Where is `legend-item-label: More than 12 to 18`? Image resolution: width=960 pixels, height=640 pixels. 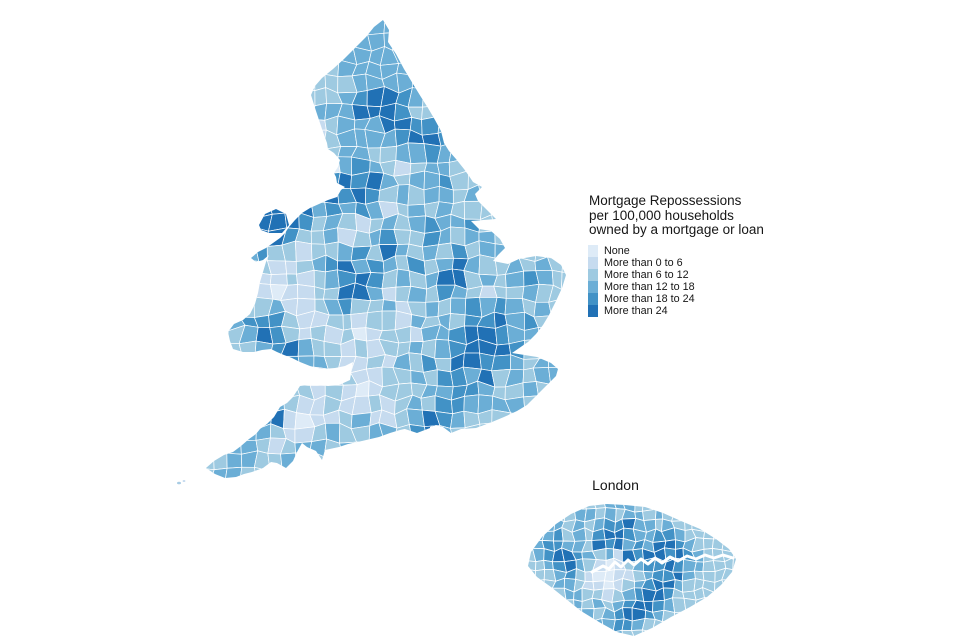
legend-item-label: More than 12 to 18 is located at coordinates (649, 286).